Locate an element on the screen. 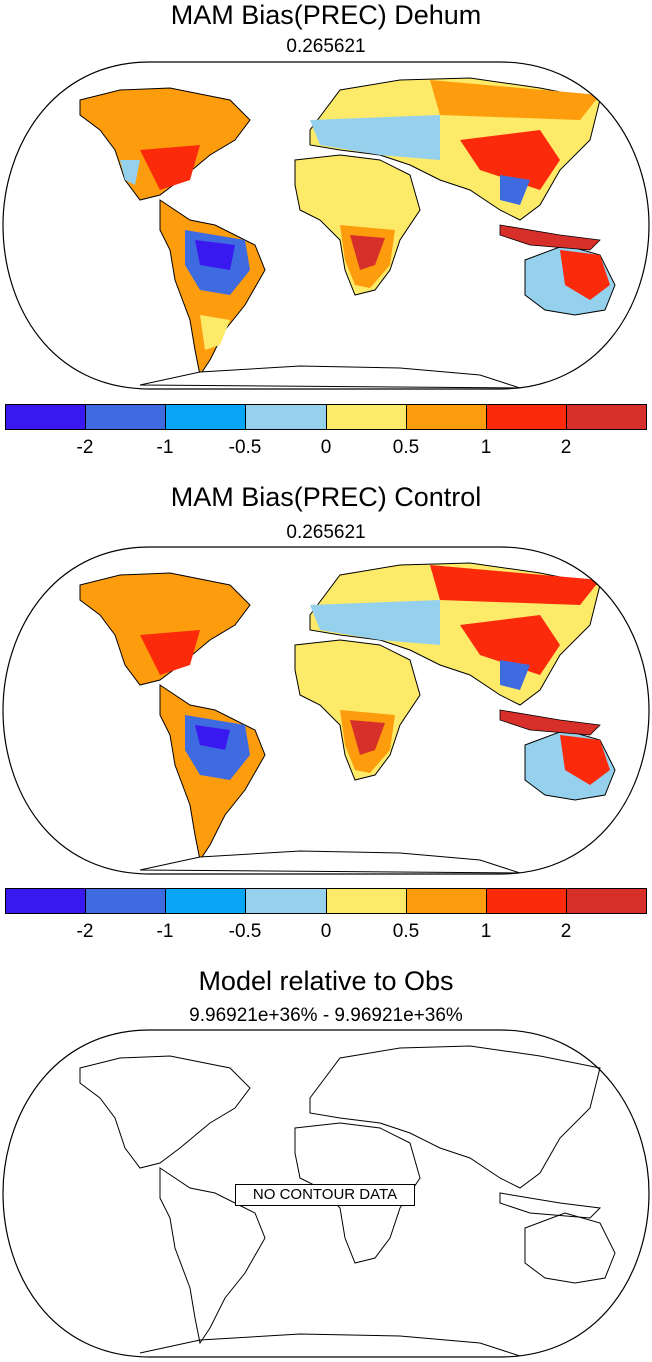 This screenshot has width=652, height=1362. panel1-colorbar is located at coordinates (326, 417).